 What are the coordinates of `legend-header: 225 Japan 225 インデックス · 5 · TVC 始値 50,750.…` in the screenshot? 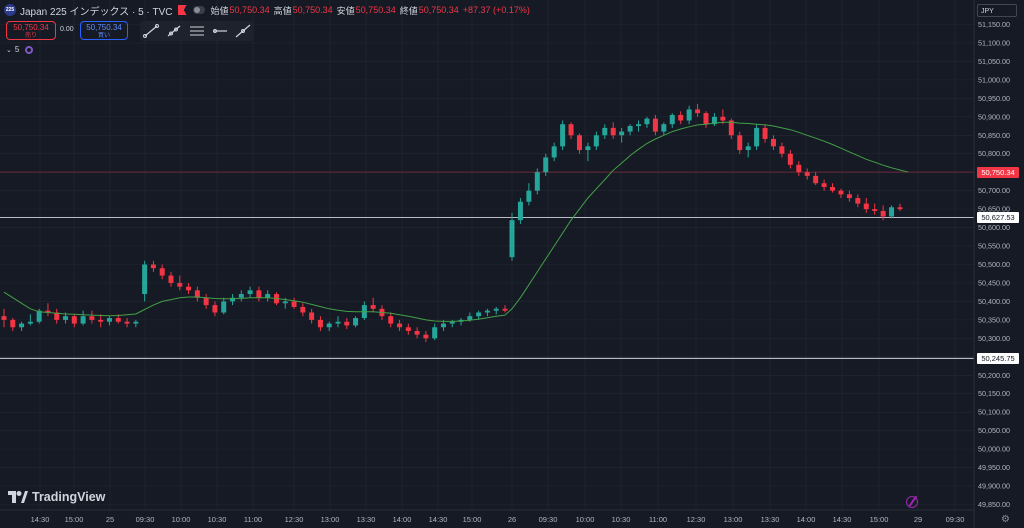 It's located at (269, 10).